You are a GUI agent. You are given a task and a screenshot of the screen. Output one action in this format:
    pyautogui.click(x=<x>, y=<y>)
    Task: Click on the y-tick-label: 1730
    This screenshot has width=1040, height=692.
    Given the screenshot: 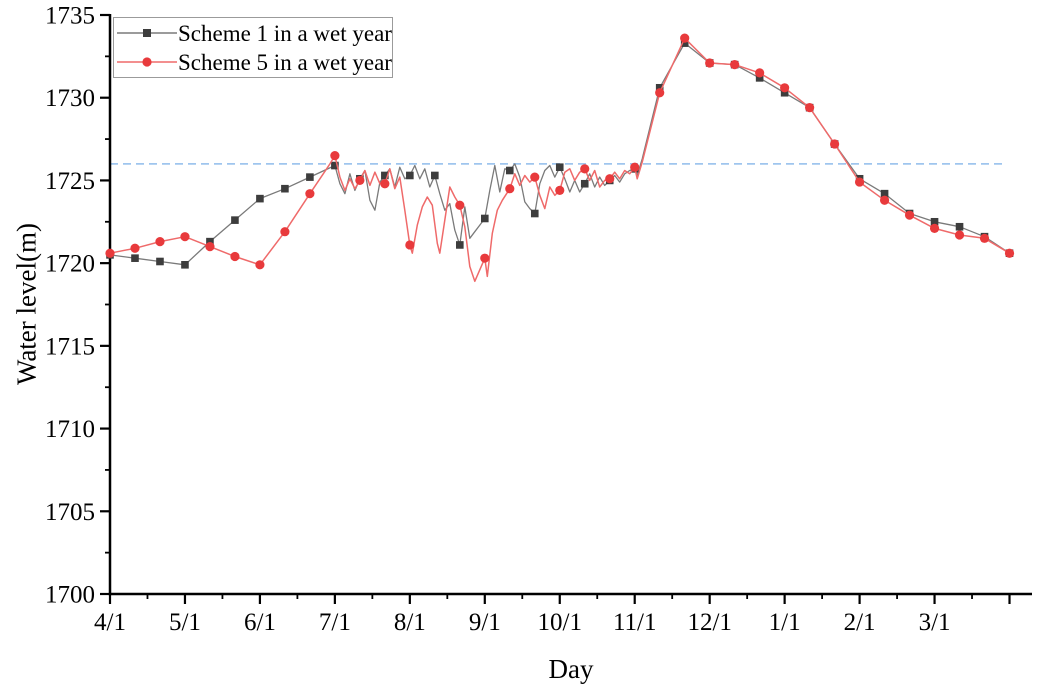 What is the action you would take?
    pyautogui.click(x=70, y=98)
    